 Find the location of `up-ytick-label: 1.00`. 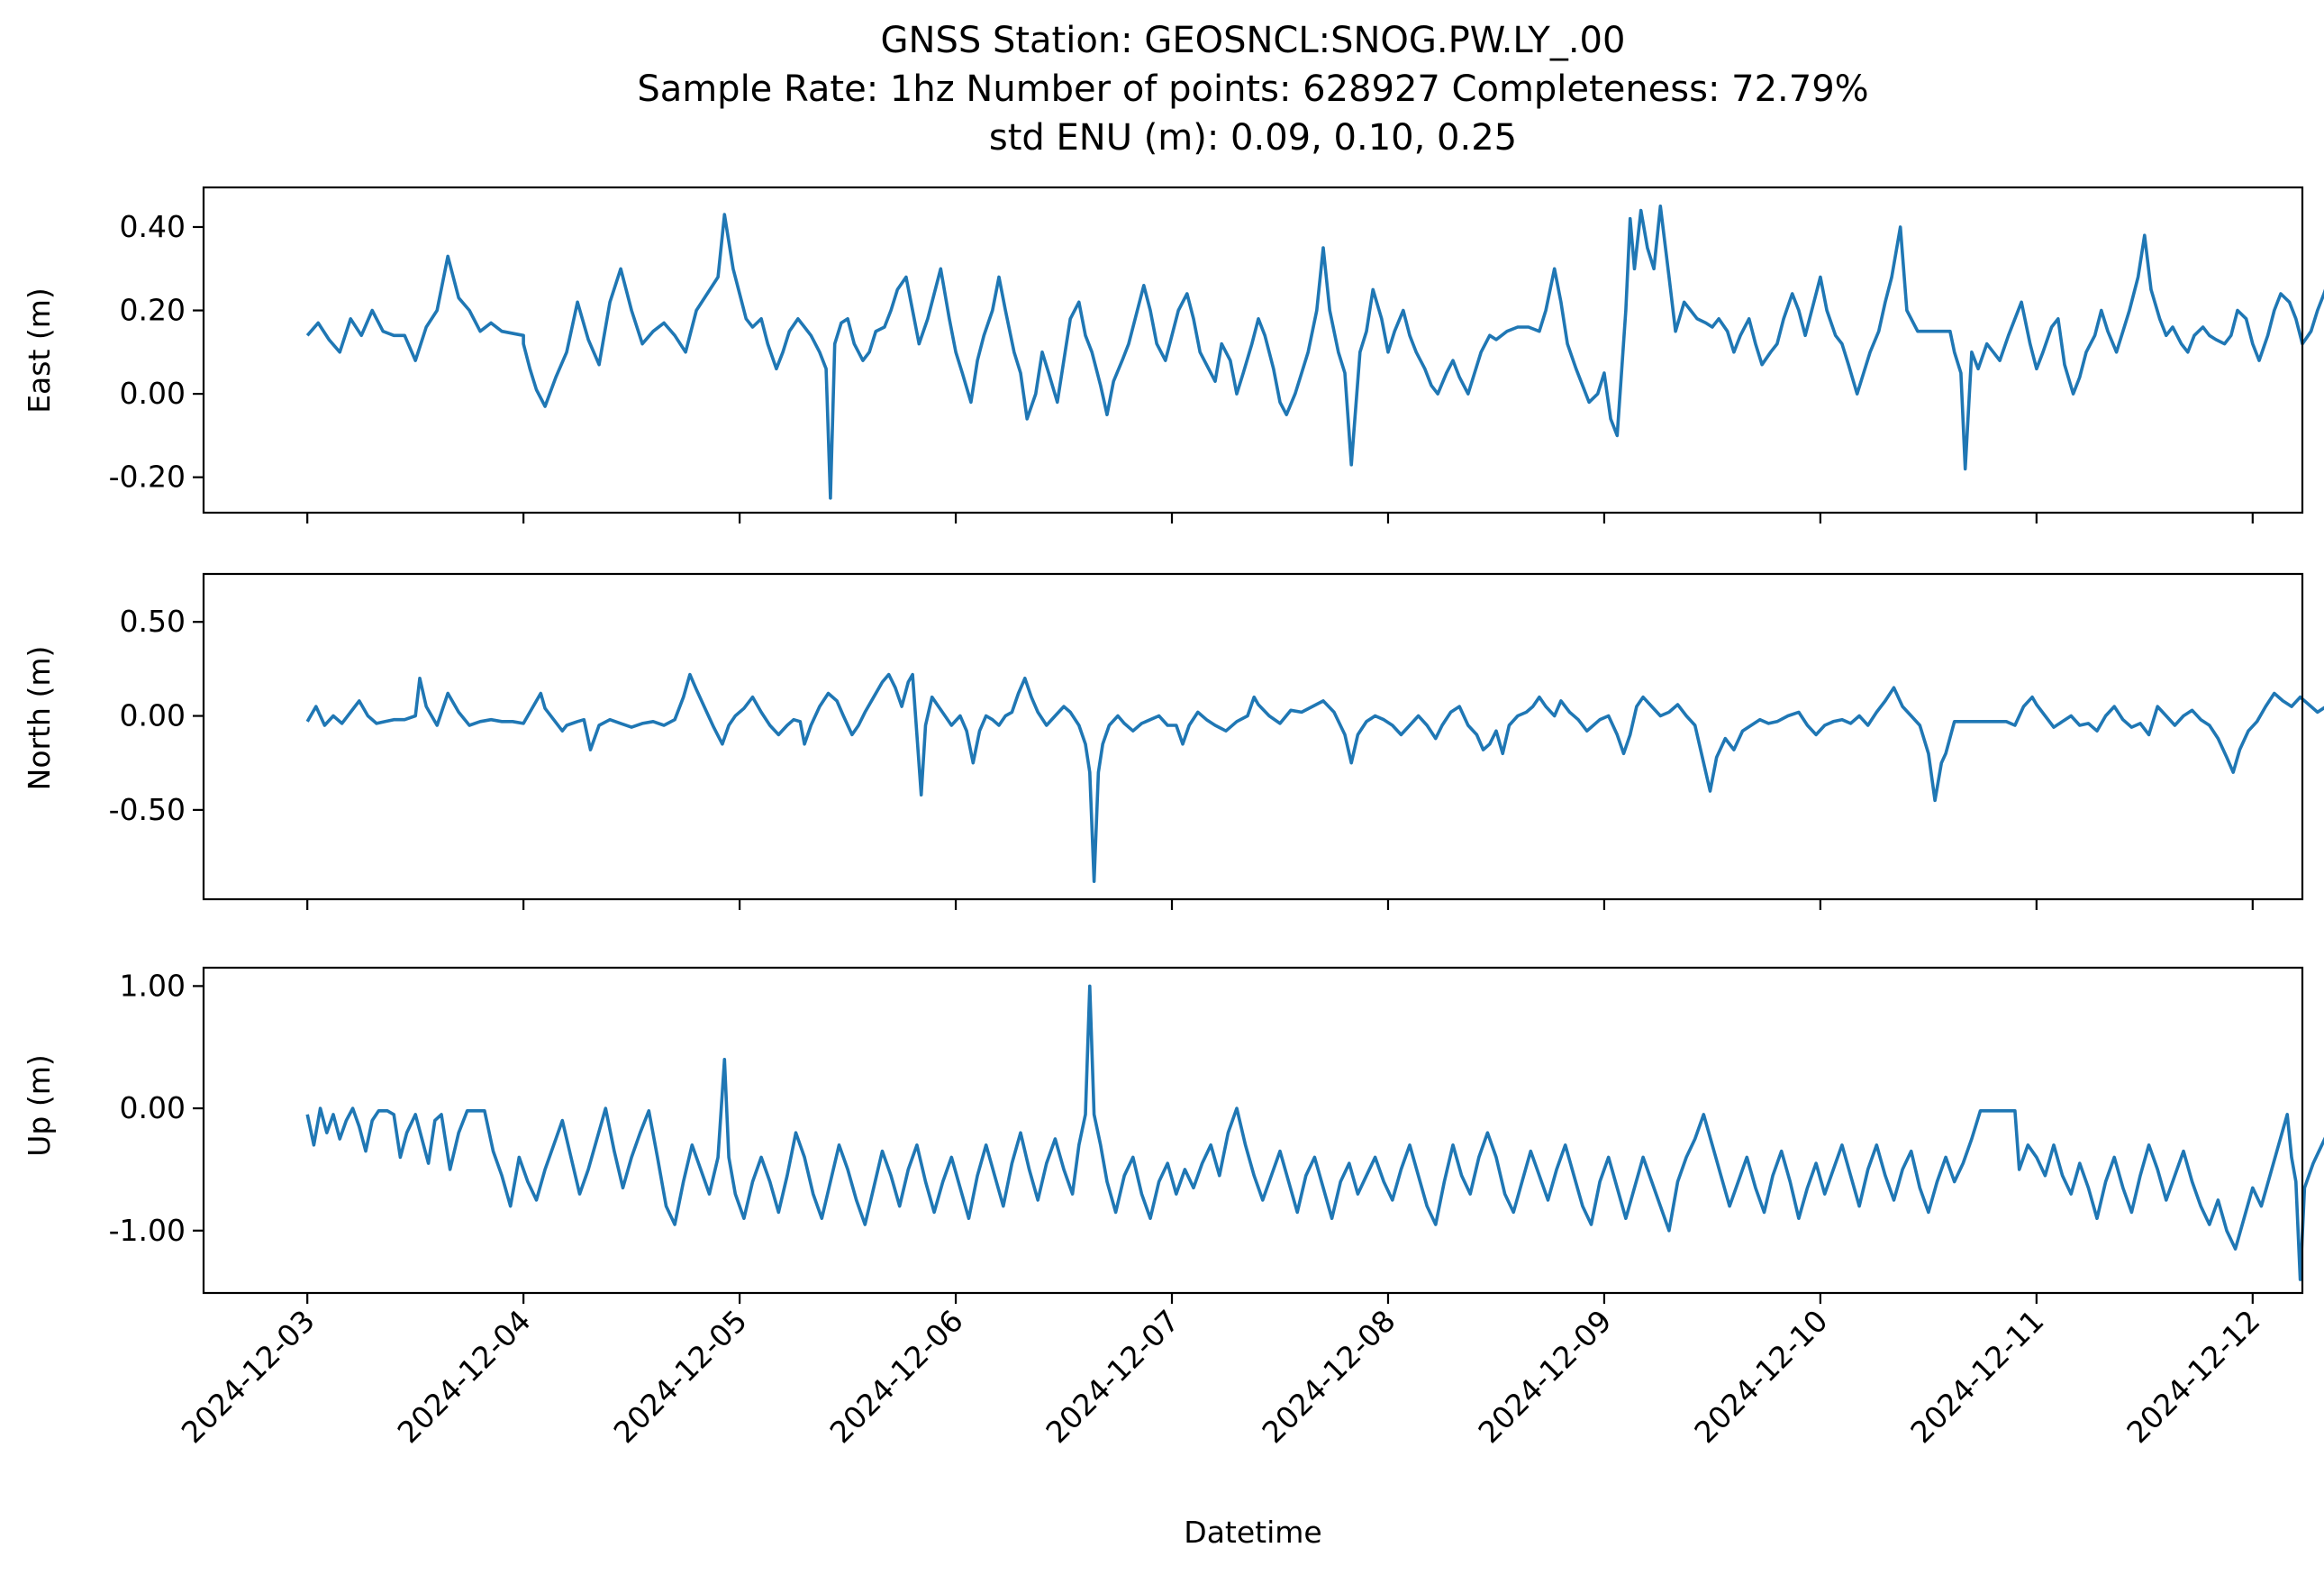

up-ytick-label: 1.00 is located at coordinates (153, 985).